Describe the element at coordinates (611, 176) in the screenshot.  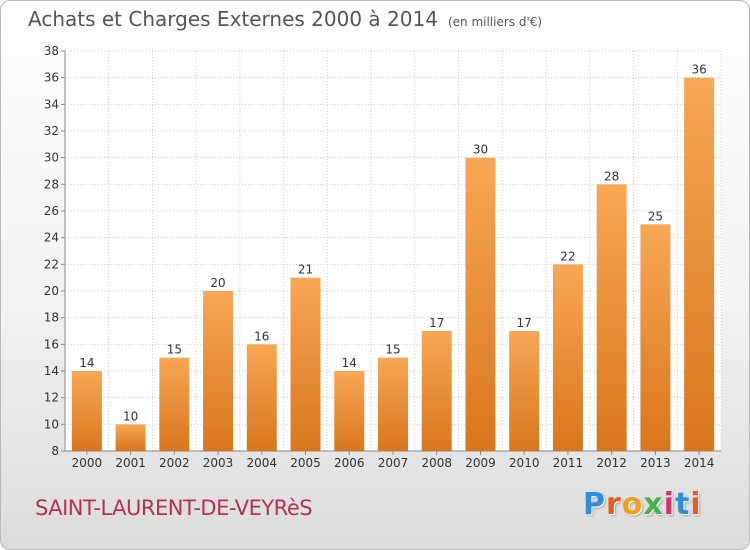
I see `data-label-2012: 28` at that location.